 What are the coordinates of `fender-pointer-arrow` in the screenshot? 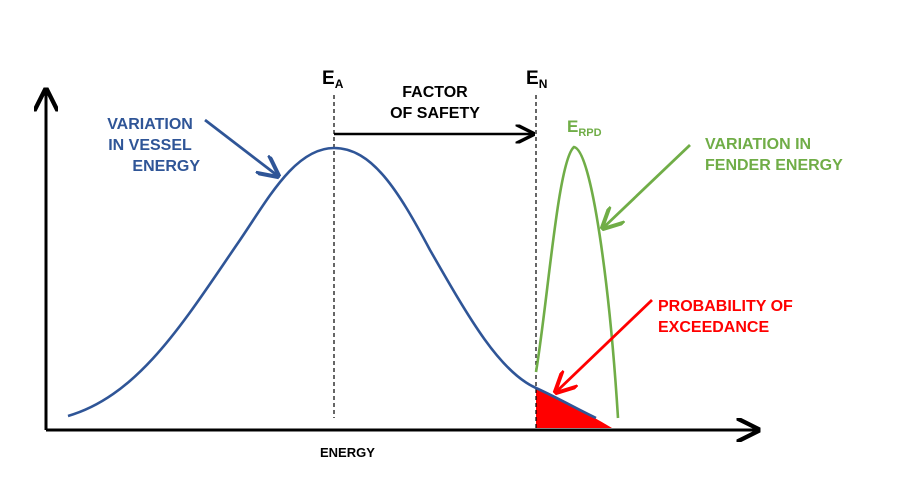 It's located at (647, 185).